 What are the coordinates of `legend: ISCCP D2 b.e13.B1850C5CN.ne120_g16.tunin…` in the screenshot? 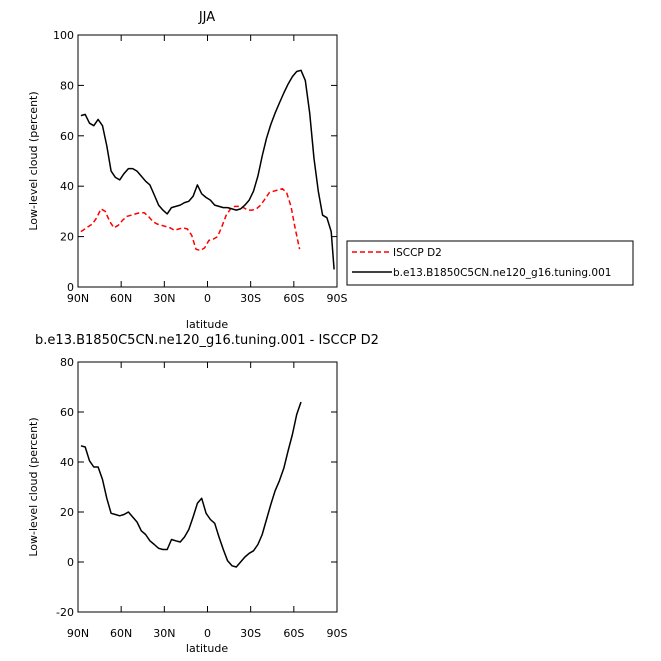 It's located at (490, 263).